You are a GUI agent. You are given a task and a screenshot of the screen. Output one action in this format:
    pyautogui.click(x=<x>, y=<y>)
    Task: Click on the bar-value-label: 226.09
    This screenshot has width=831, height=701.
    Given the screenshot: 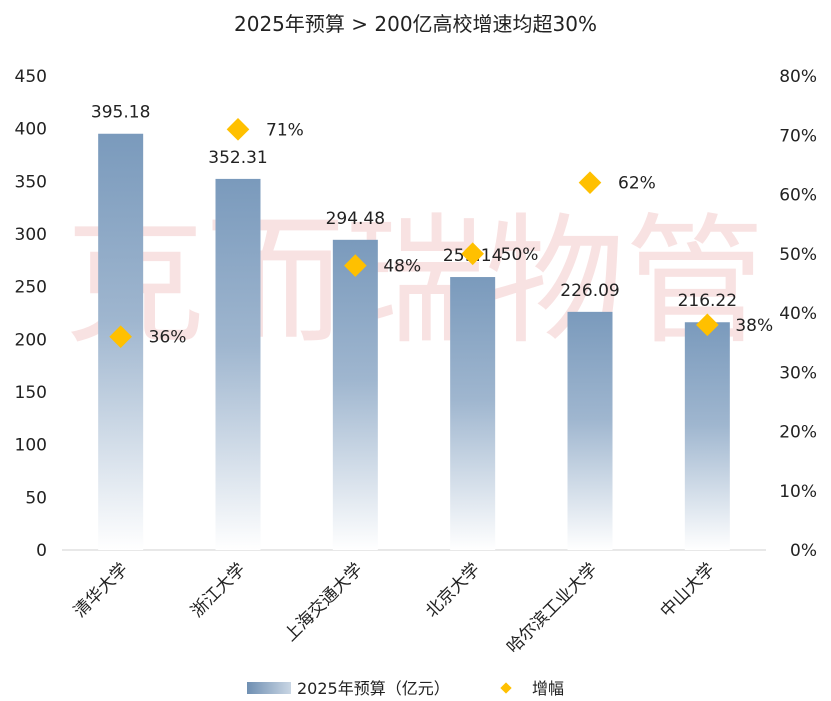 What is the action you would take?
    pyautogui.click(x=589, y=291)
    